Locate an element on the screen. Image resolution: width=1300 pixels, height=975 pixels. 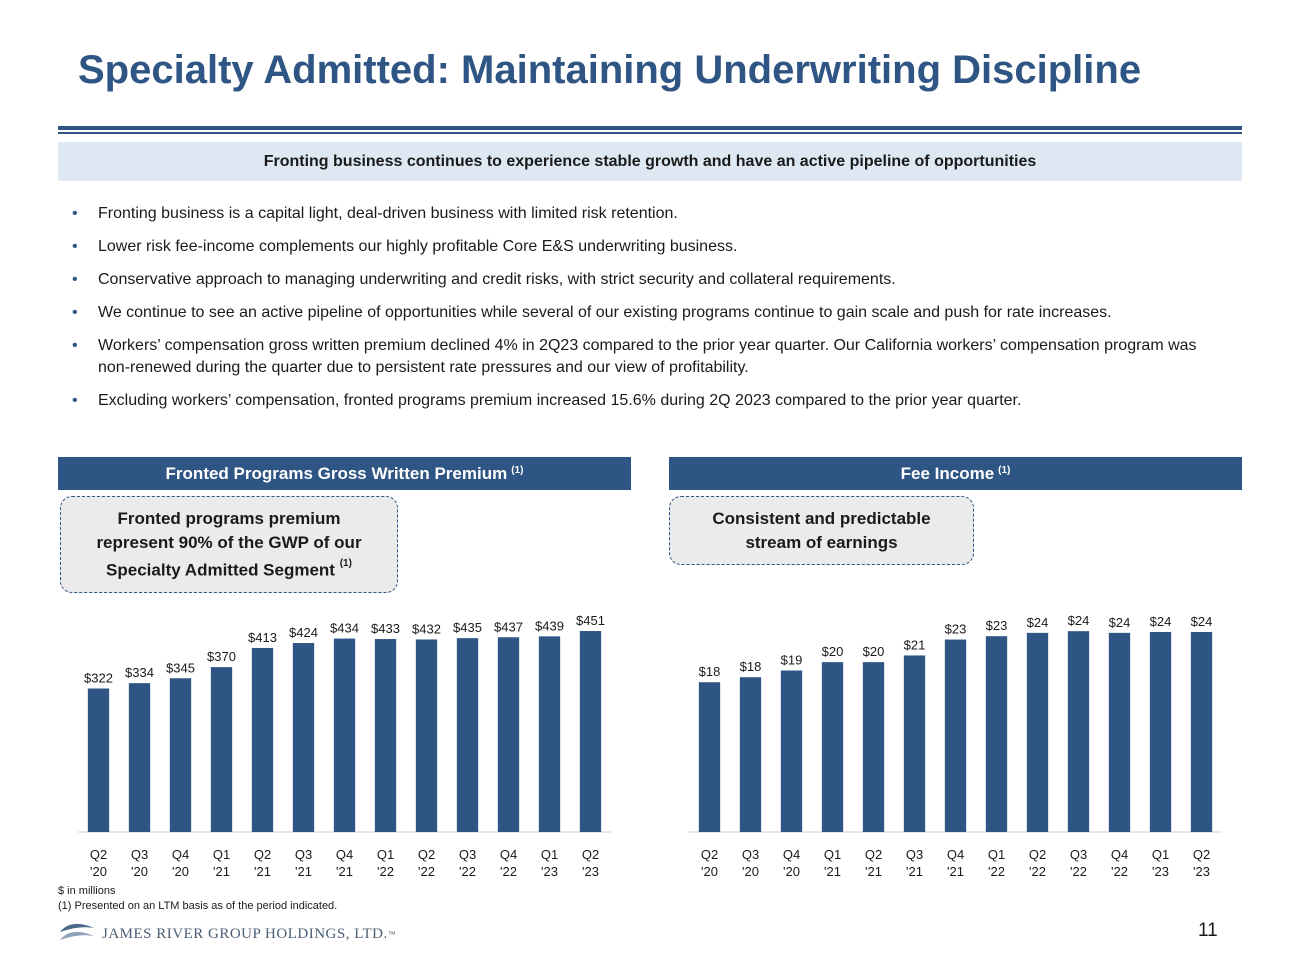
gwp-value-label: $435 is located at coordinates (467, 627).